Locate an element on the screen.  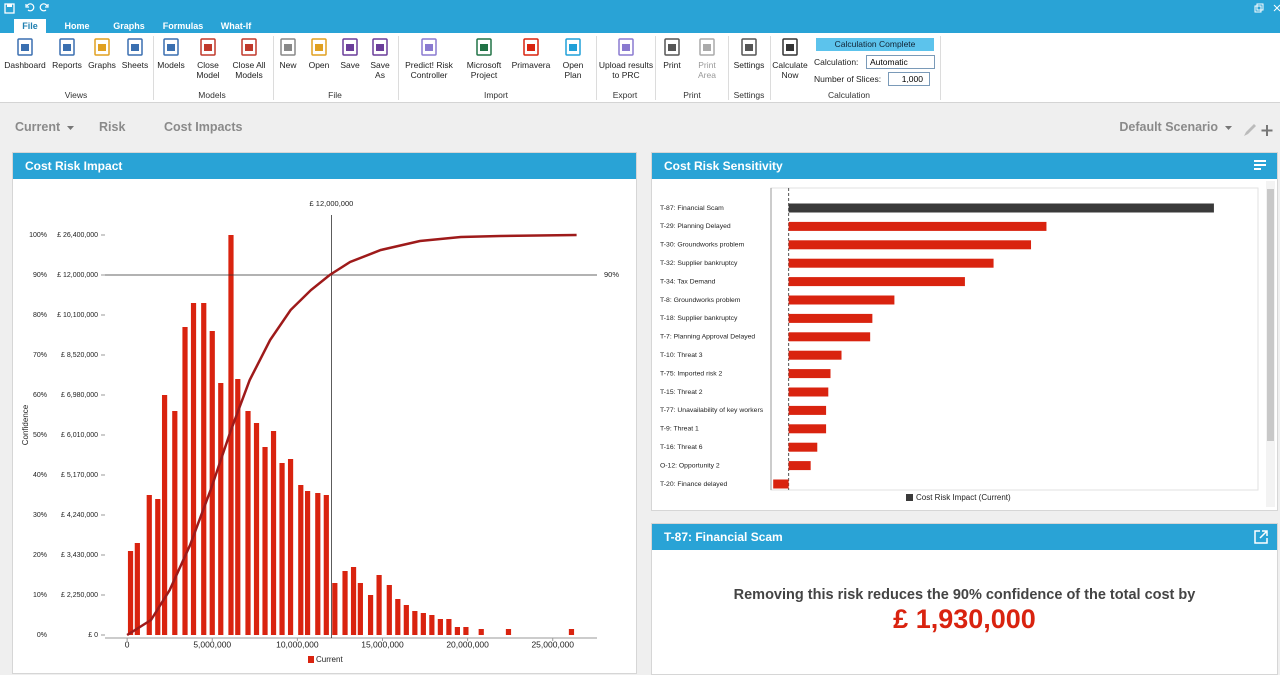
category-label: T-77: Unavailability of key workers is located at coordinates (712, 410).